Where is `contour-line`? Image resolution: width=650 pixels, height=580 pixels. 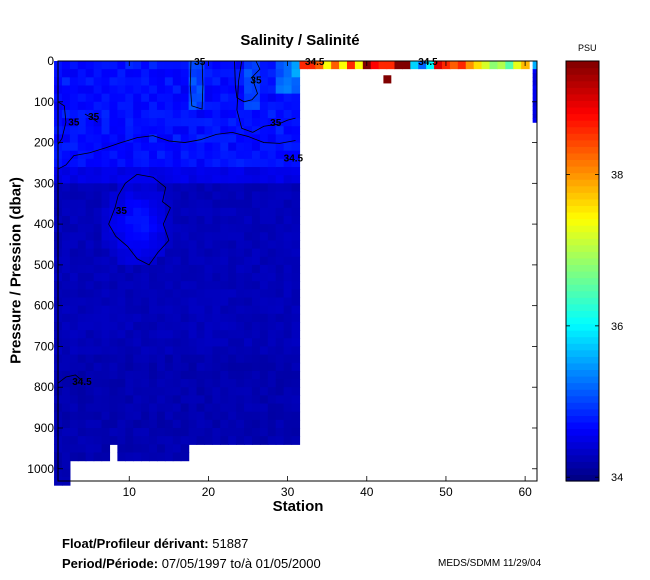
contour-line is located at coordinates (196, 85).